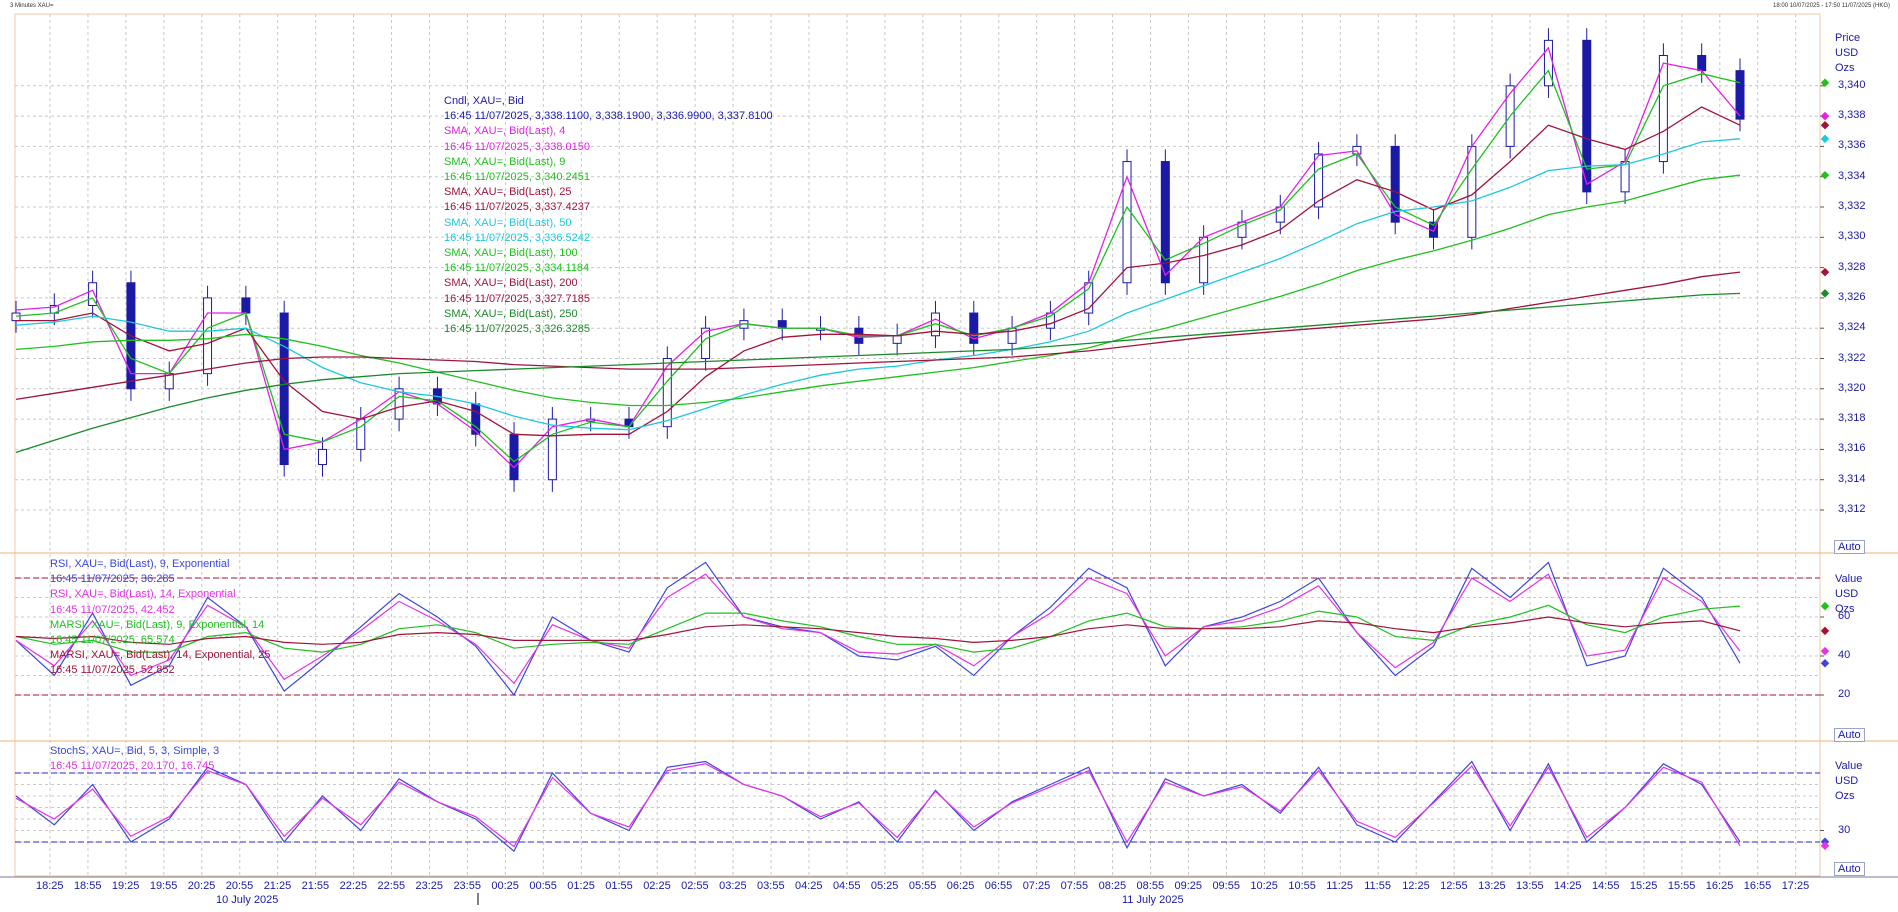  I want to click on legend-label: SMA, XAU=, Bid(Last), 250, so click(511, 313).